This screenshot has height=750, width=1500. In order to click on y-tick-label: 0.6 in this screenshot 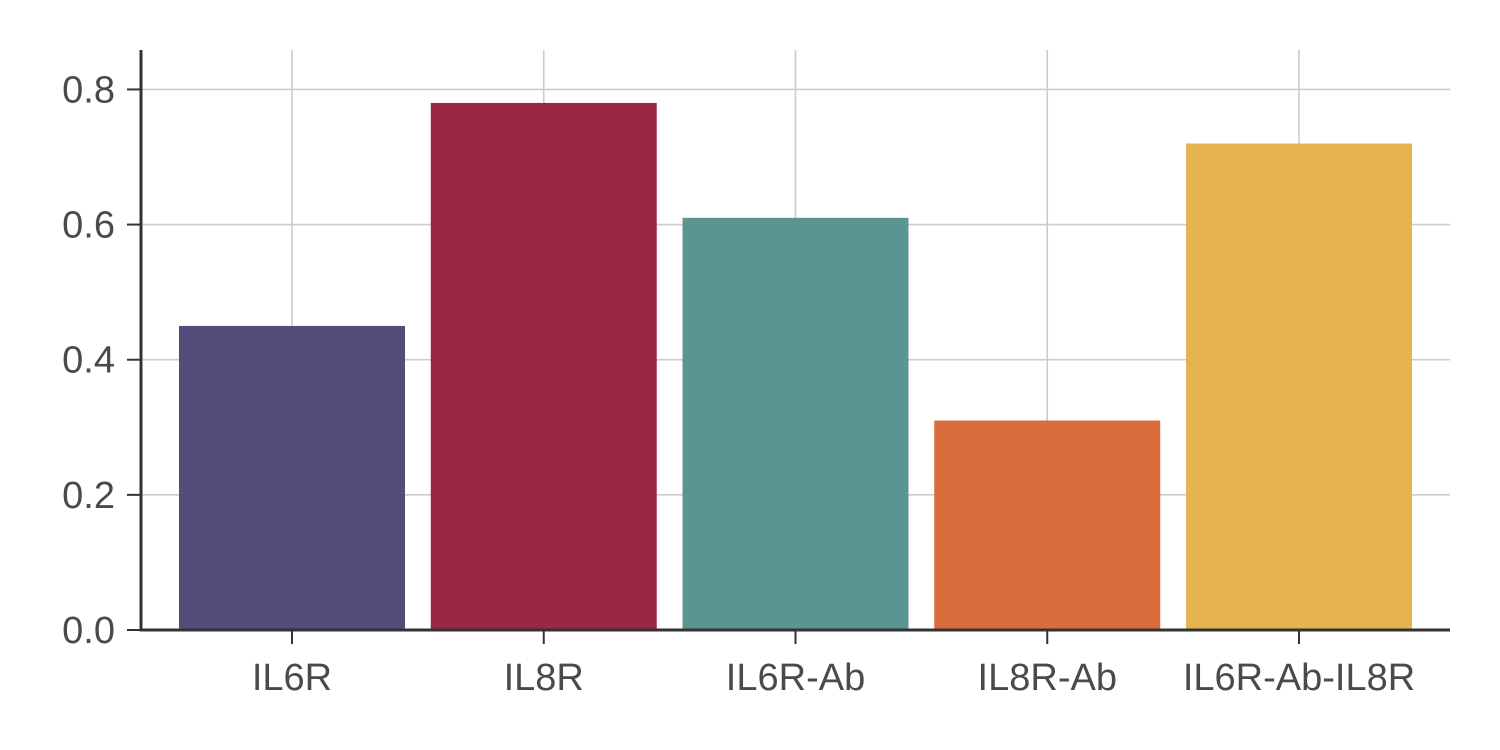, I will do `click(88, 226)`.